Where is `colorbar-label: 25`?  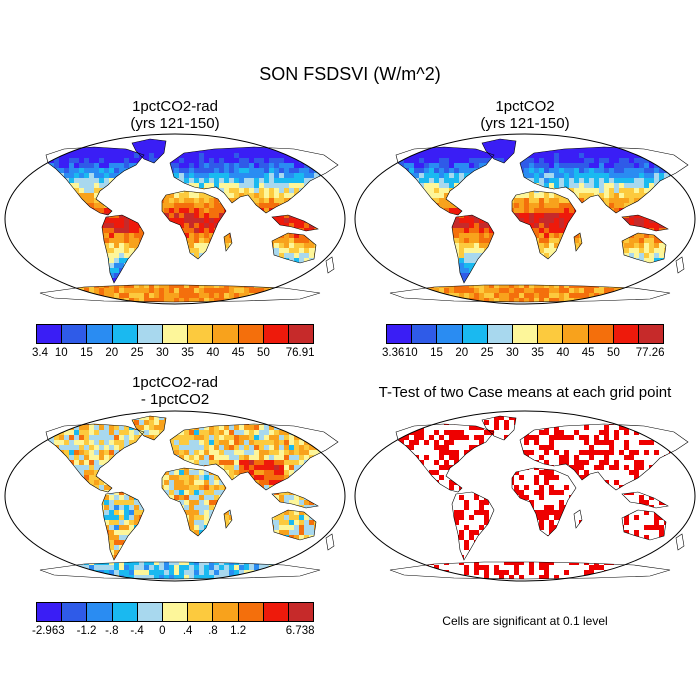 colorbar-label: 25 is located at coordinates (487, 353).